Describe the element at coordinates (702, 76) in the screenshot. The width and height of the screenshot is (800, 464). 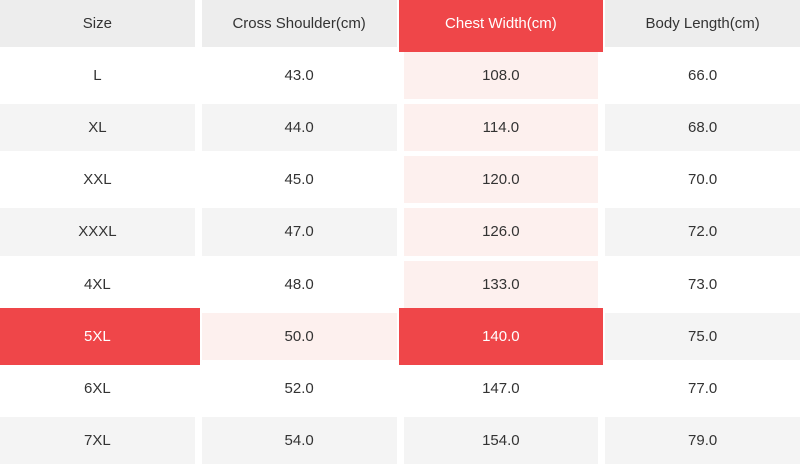
I see `cell-l-body-length: 66.0` at that location.